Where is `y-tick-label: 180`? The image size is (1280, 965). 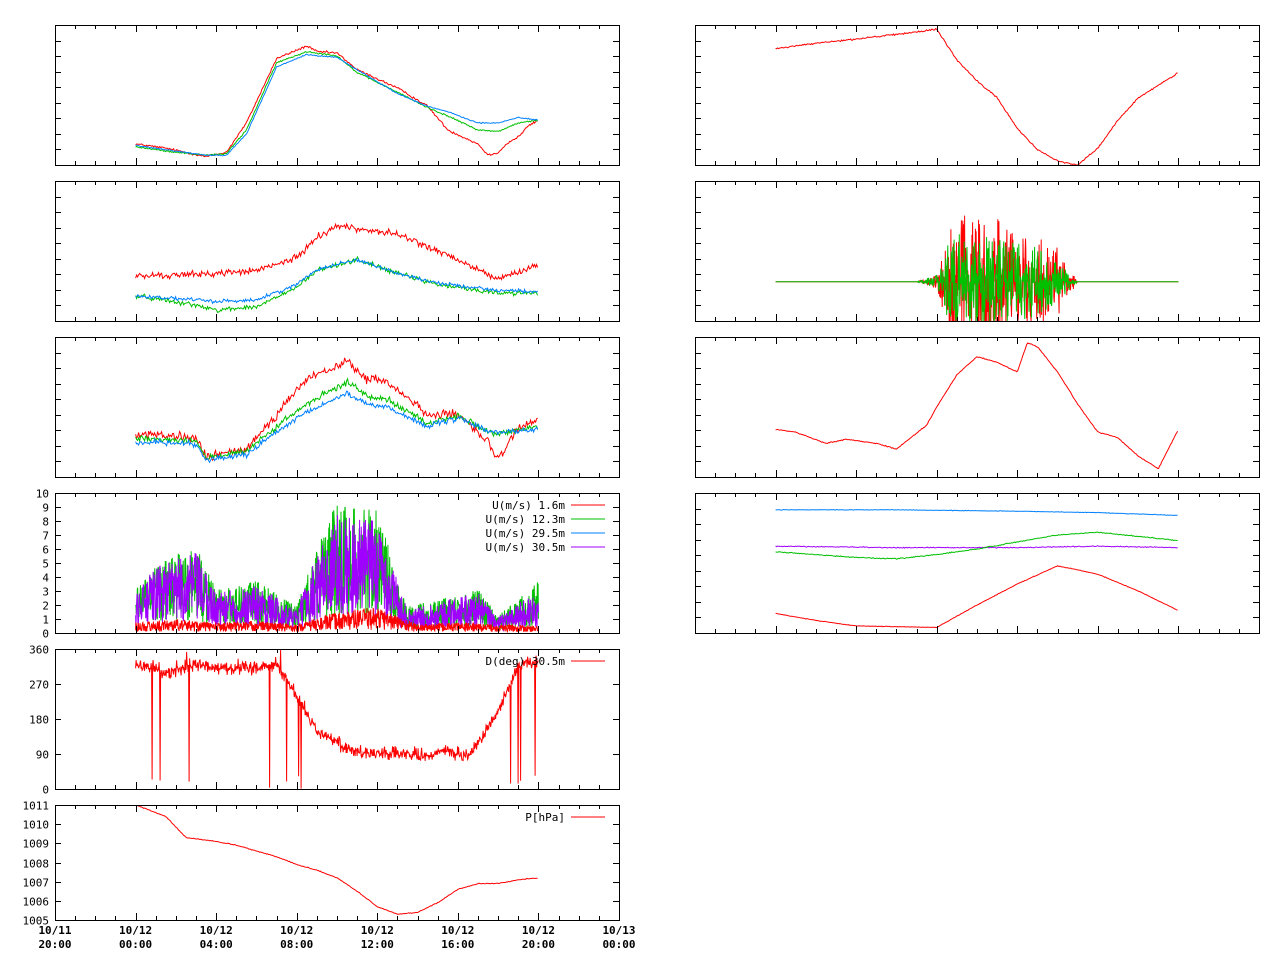 y-tick-label: 180 is located at coordinates (39, 720).